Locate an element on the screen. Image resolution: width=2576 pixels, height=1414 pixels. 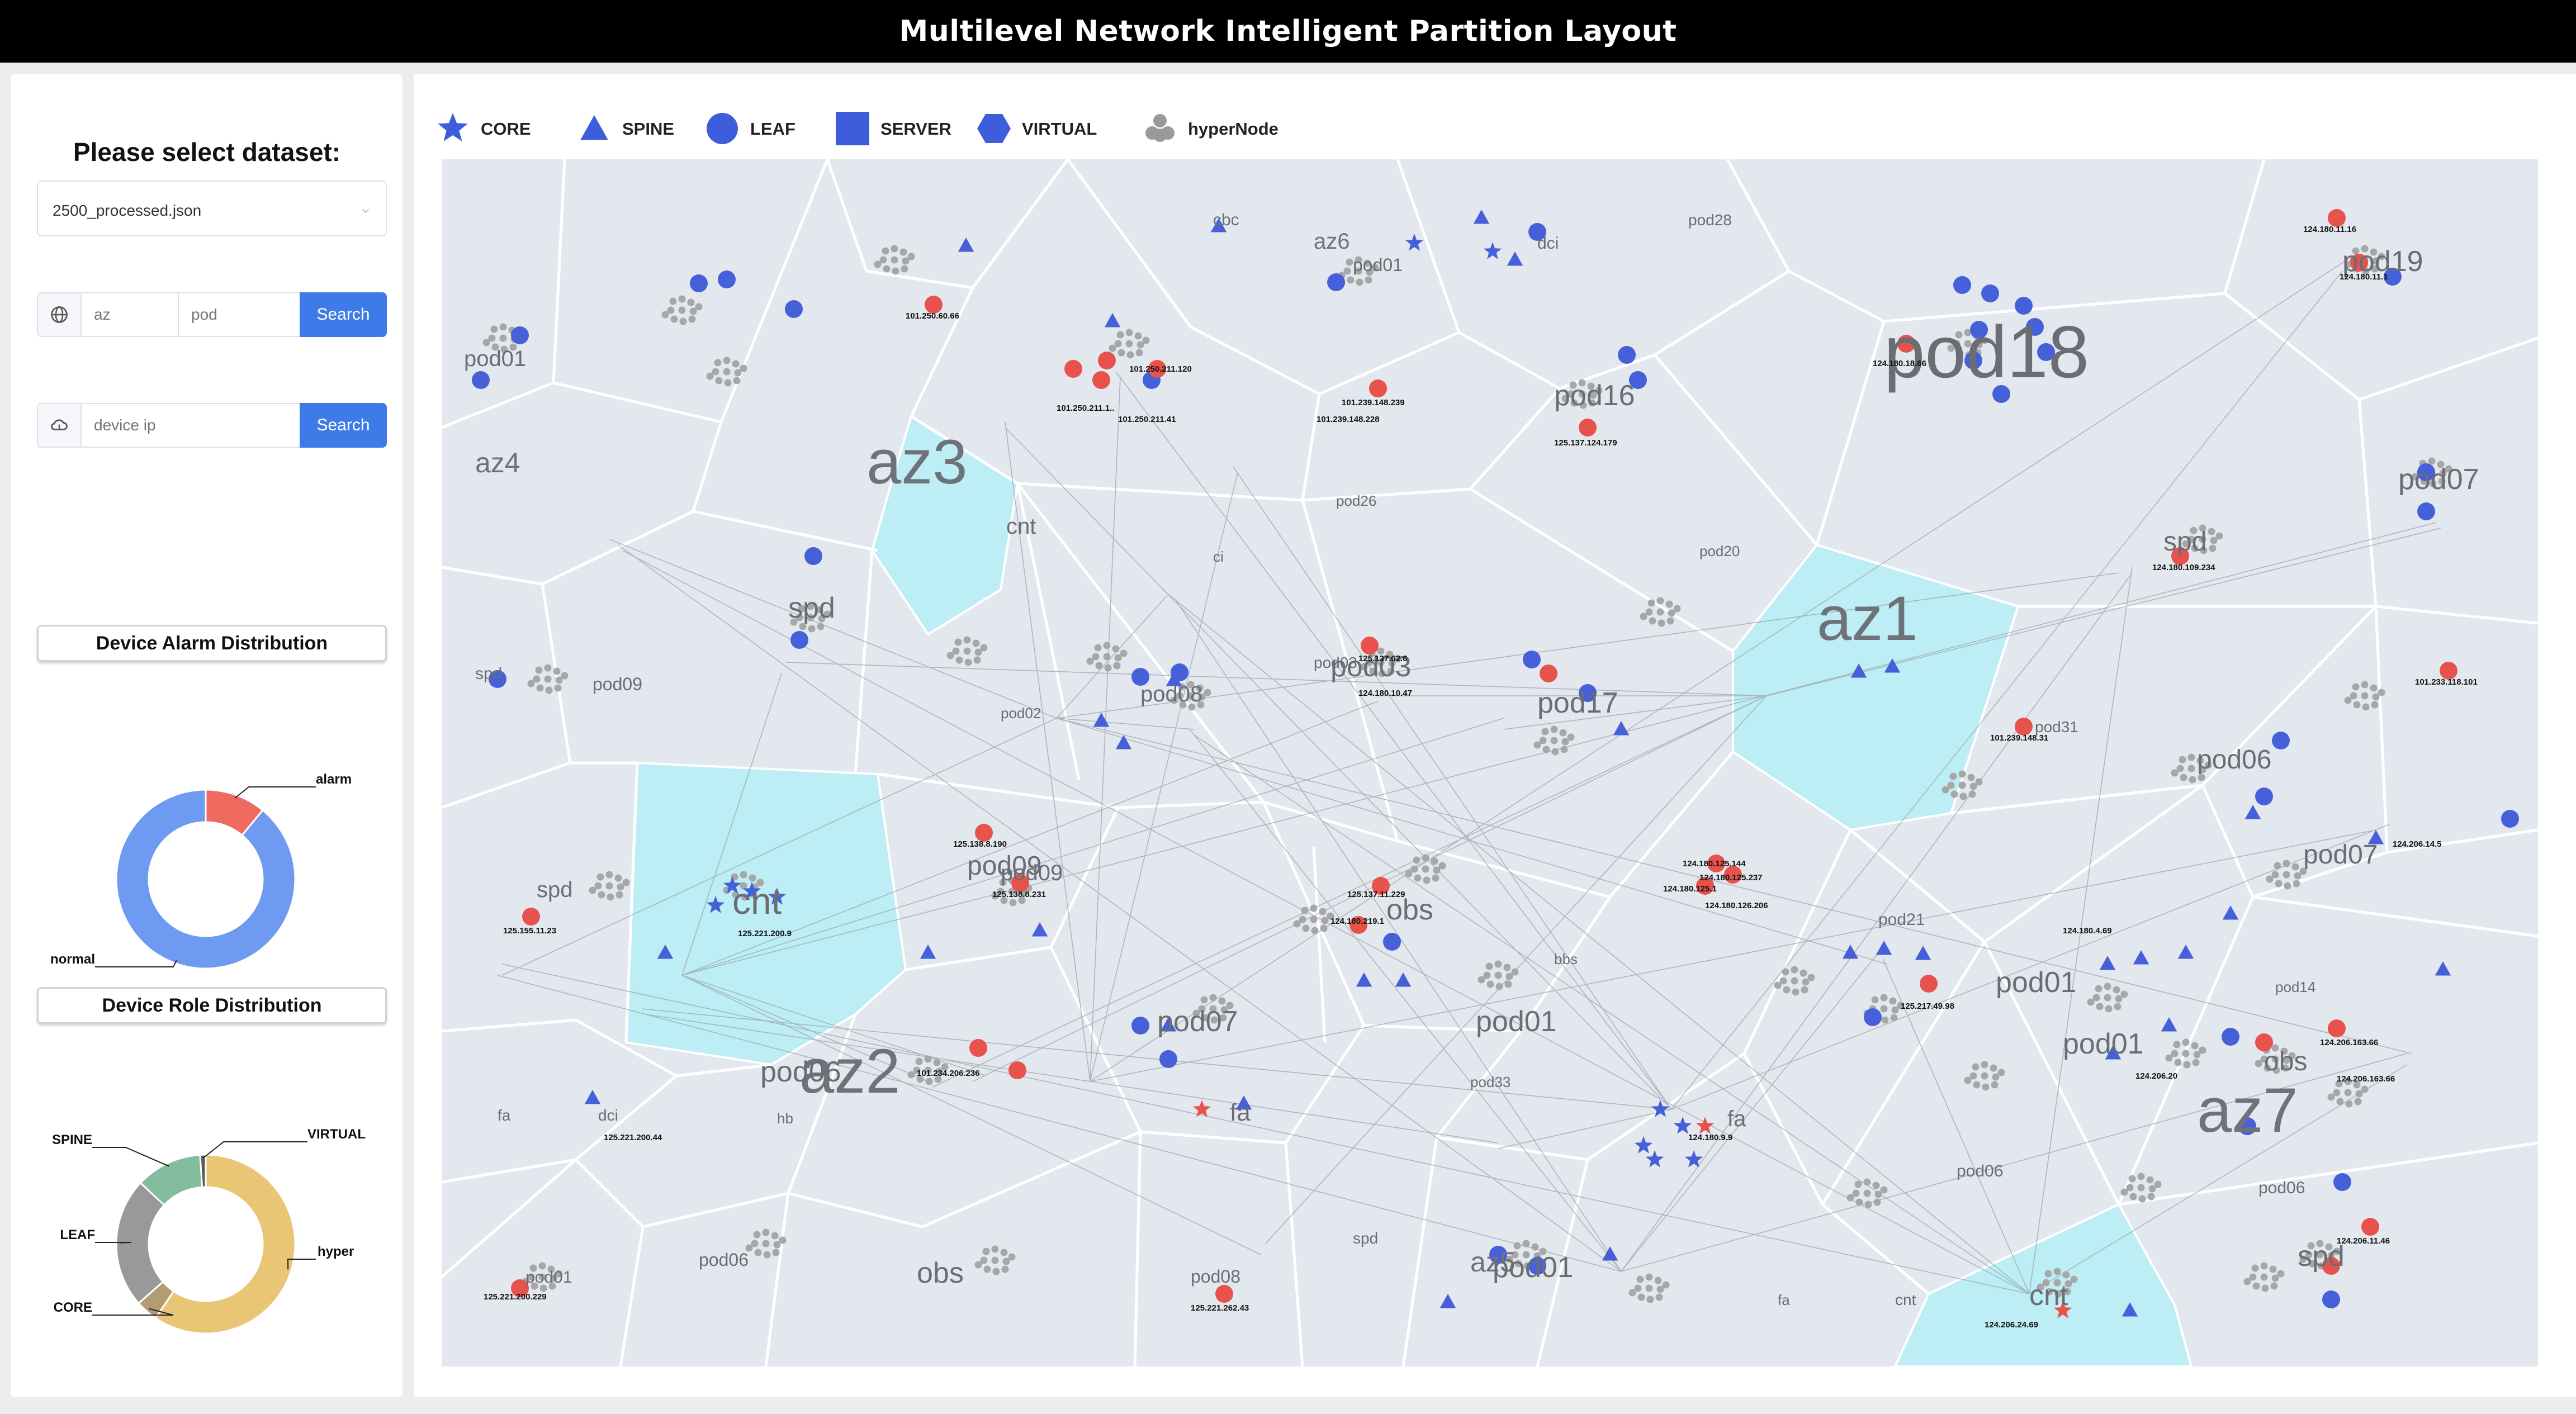
legend-item-virtual: VIRTUAL is located at coordinates (1037, 128).